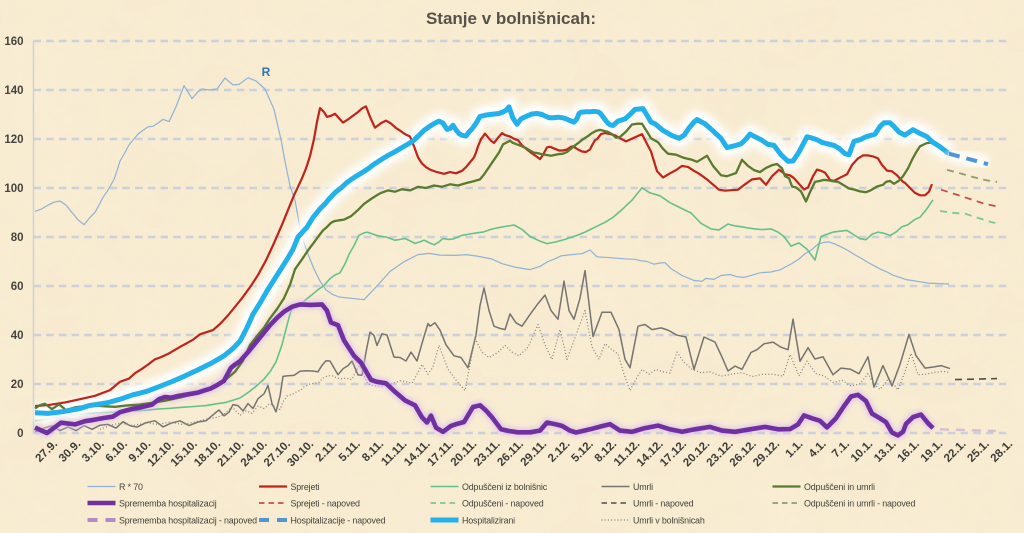 The height and width of the screenshot is (533, 1024). What do you see at coordinates (859, 504) in the screenshot?
I see `svg-text: Odpuščeni in umrli - napoved` at bounding box center [859, 504].